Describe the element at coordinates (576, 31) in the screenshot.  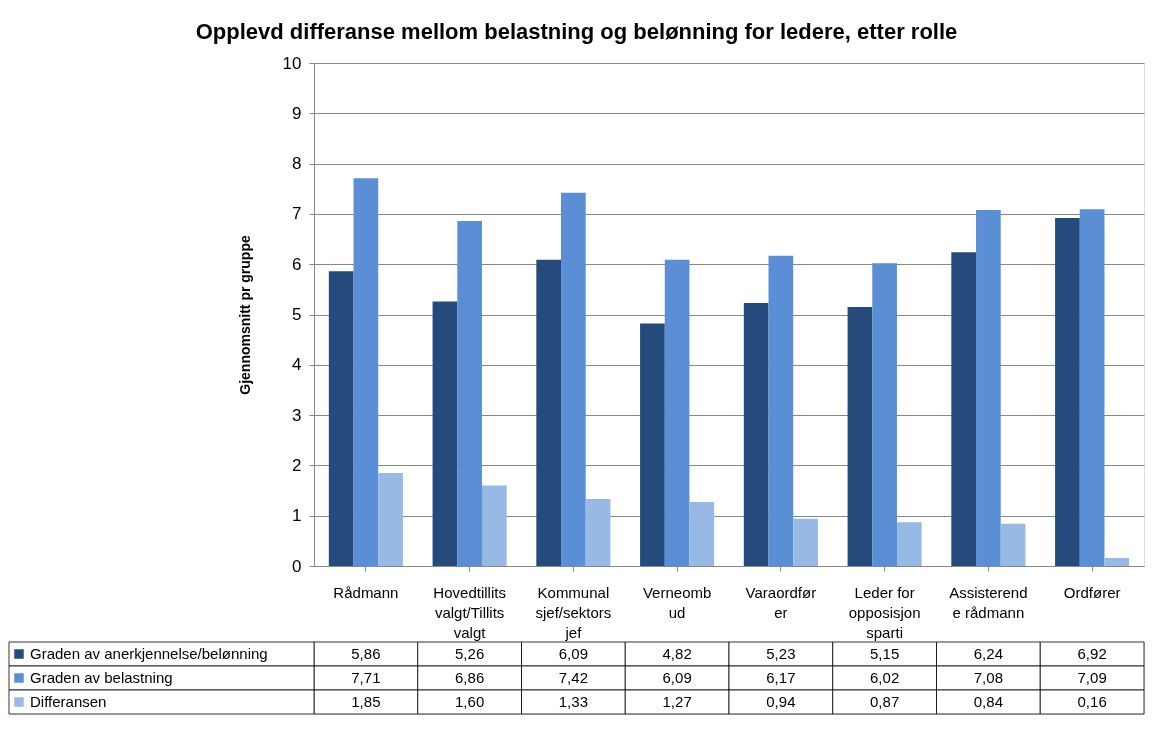
I see `chart-title: Opplevd differanse mellom belastning og belønning for ledere, etter rolle` at that location.